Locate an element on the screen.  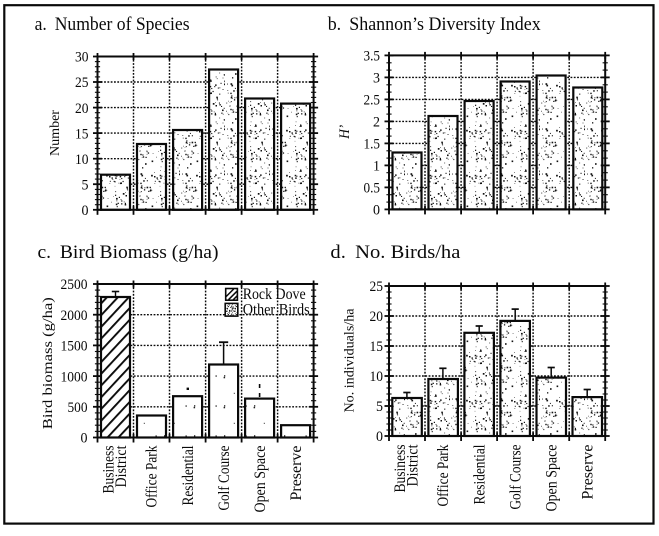
svg-text: b. Shannon’s Diversity Index is located at coordinates (434, 24).